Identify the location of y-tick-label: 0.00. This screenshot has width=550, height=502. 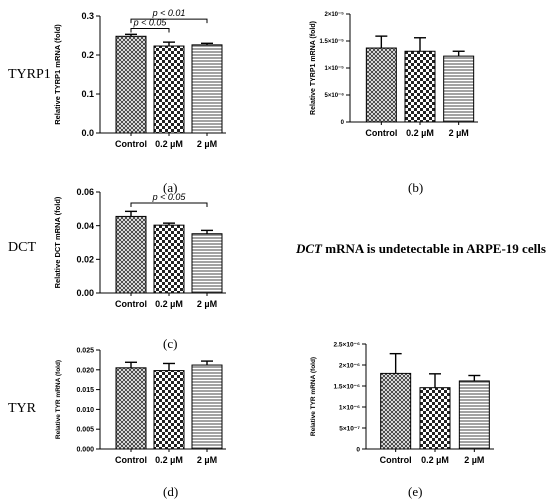
(85, 293).